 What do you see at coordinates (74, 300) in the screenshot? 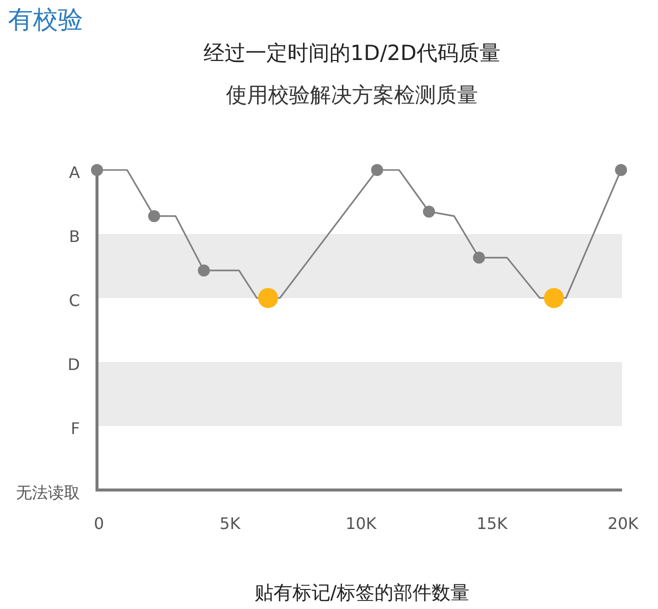
I see `category-label: C` at bounding box center [74, 300].